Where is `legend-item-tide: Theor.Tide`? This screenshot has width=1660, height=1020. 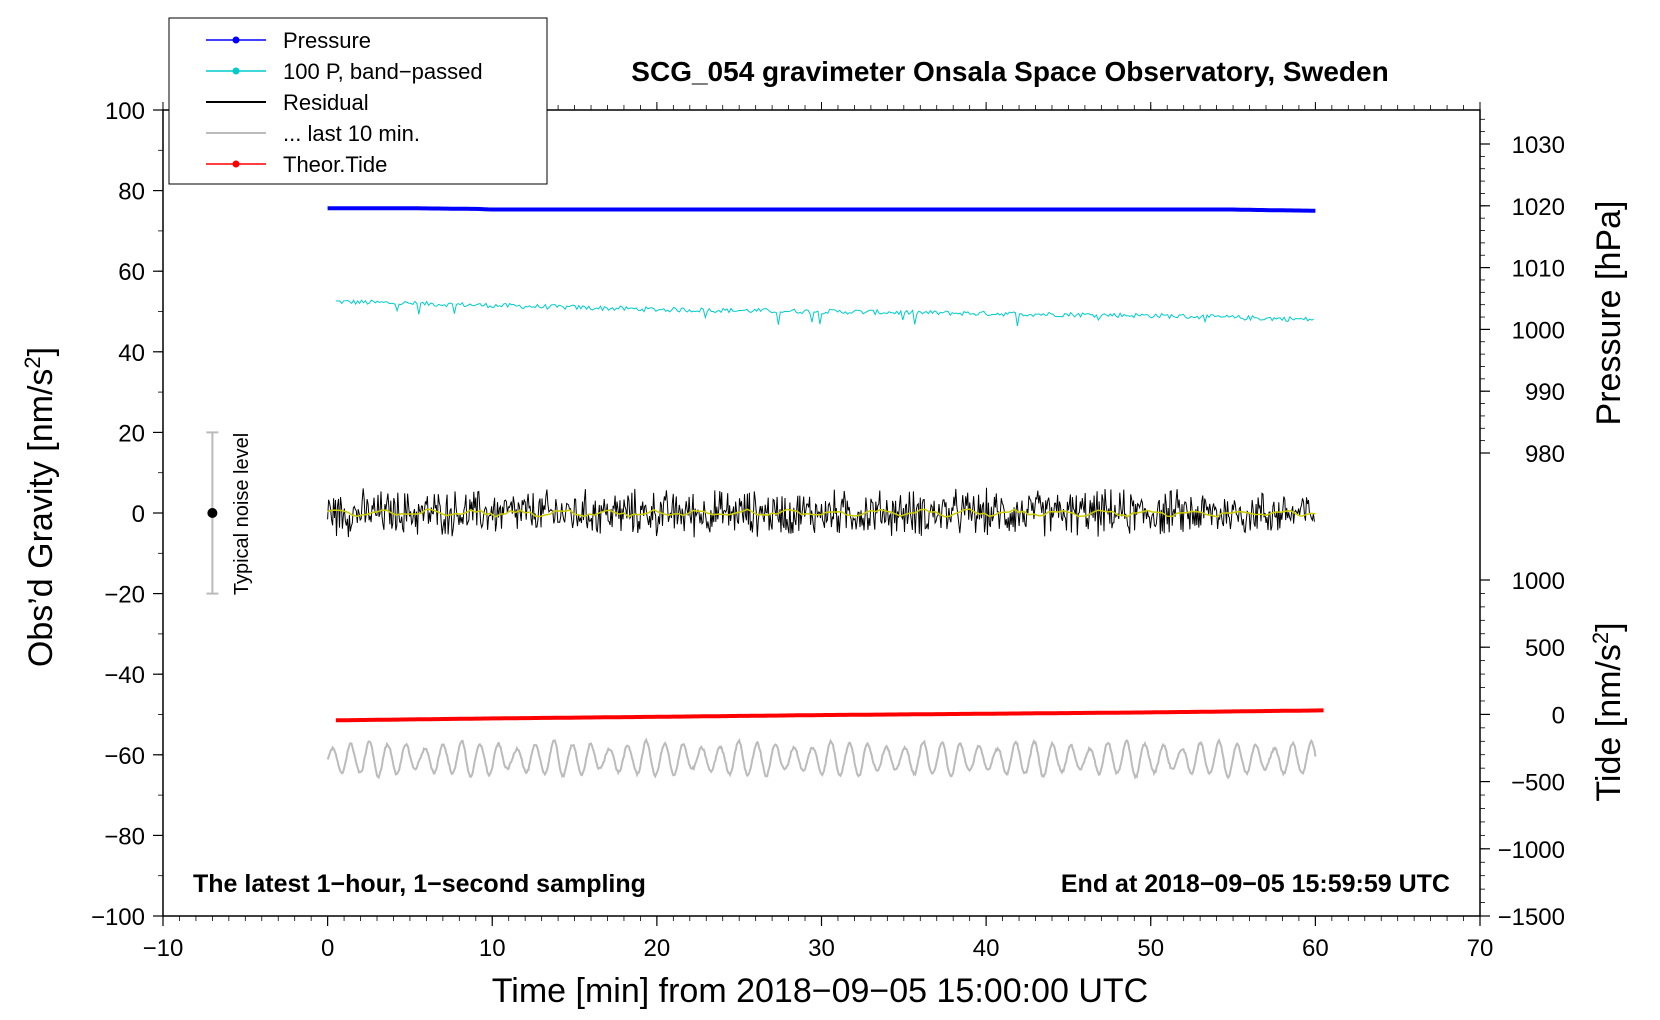
legend-item-tide: Theor.Tide is located at coordinates (296, 164).